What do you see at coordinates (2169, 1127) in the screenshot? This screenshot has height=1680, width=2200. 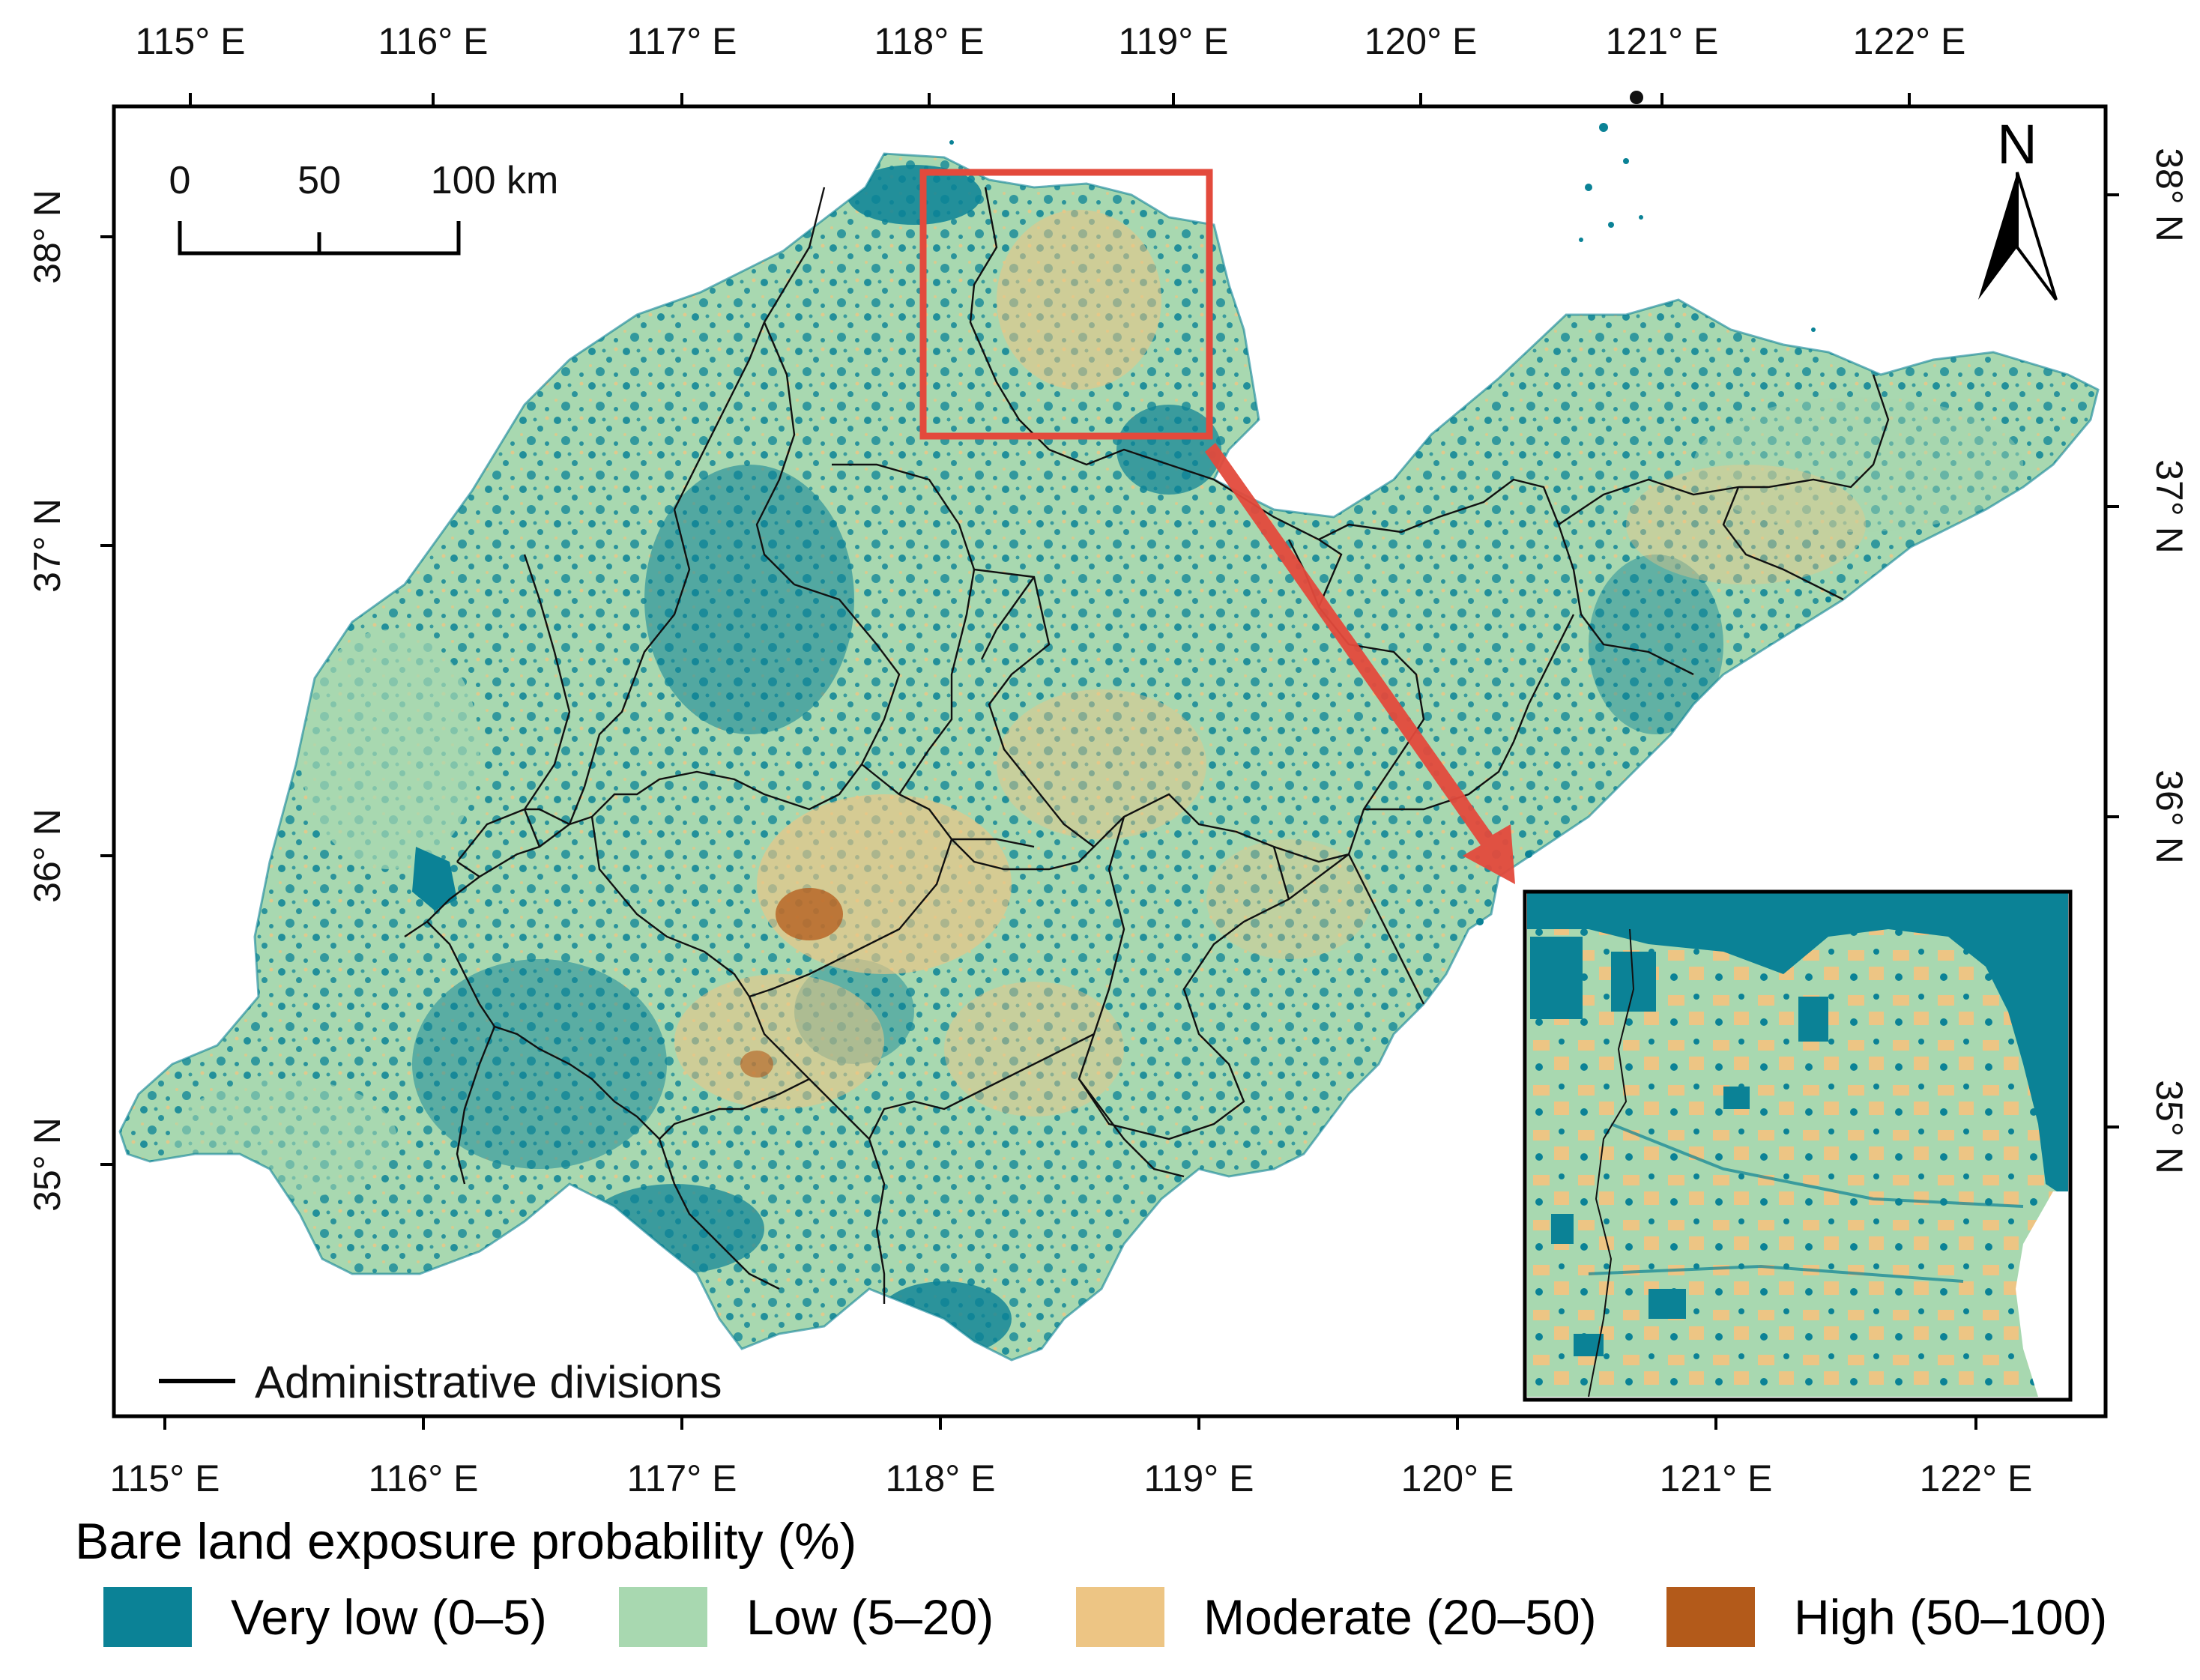 I see `right-tick-label: 35° N` at bounding box center [2169, 1127].